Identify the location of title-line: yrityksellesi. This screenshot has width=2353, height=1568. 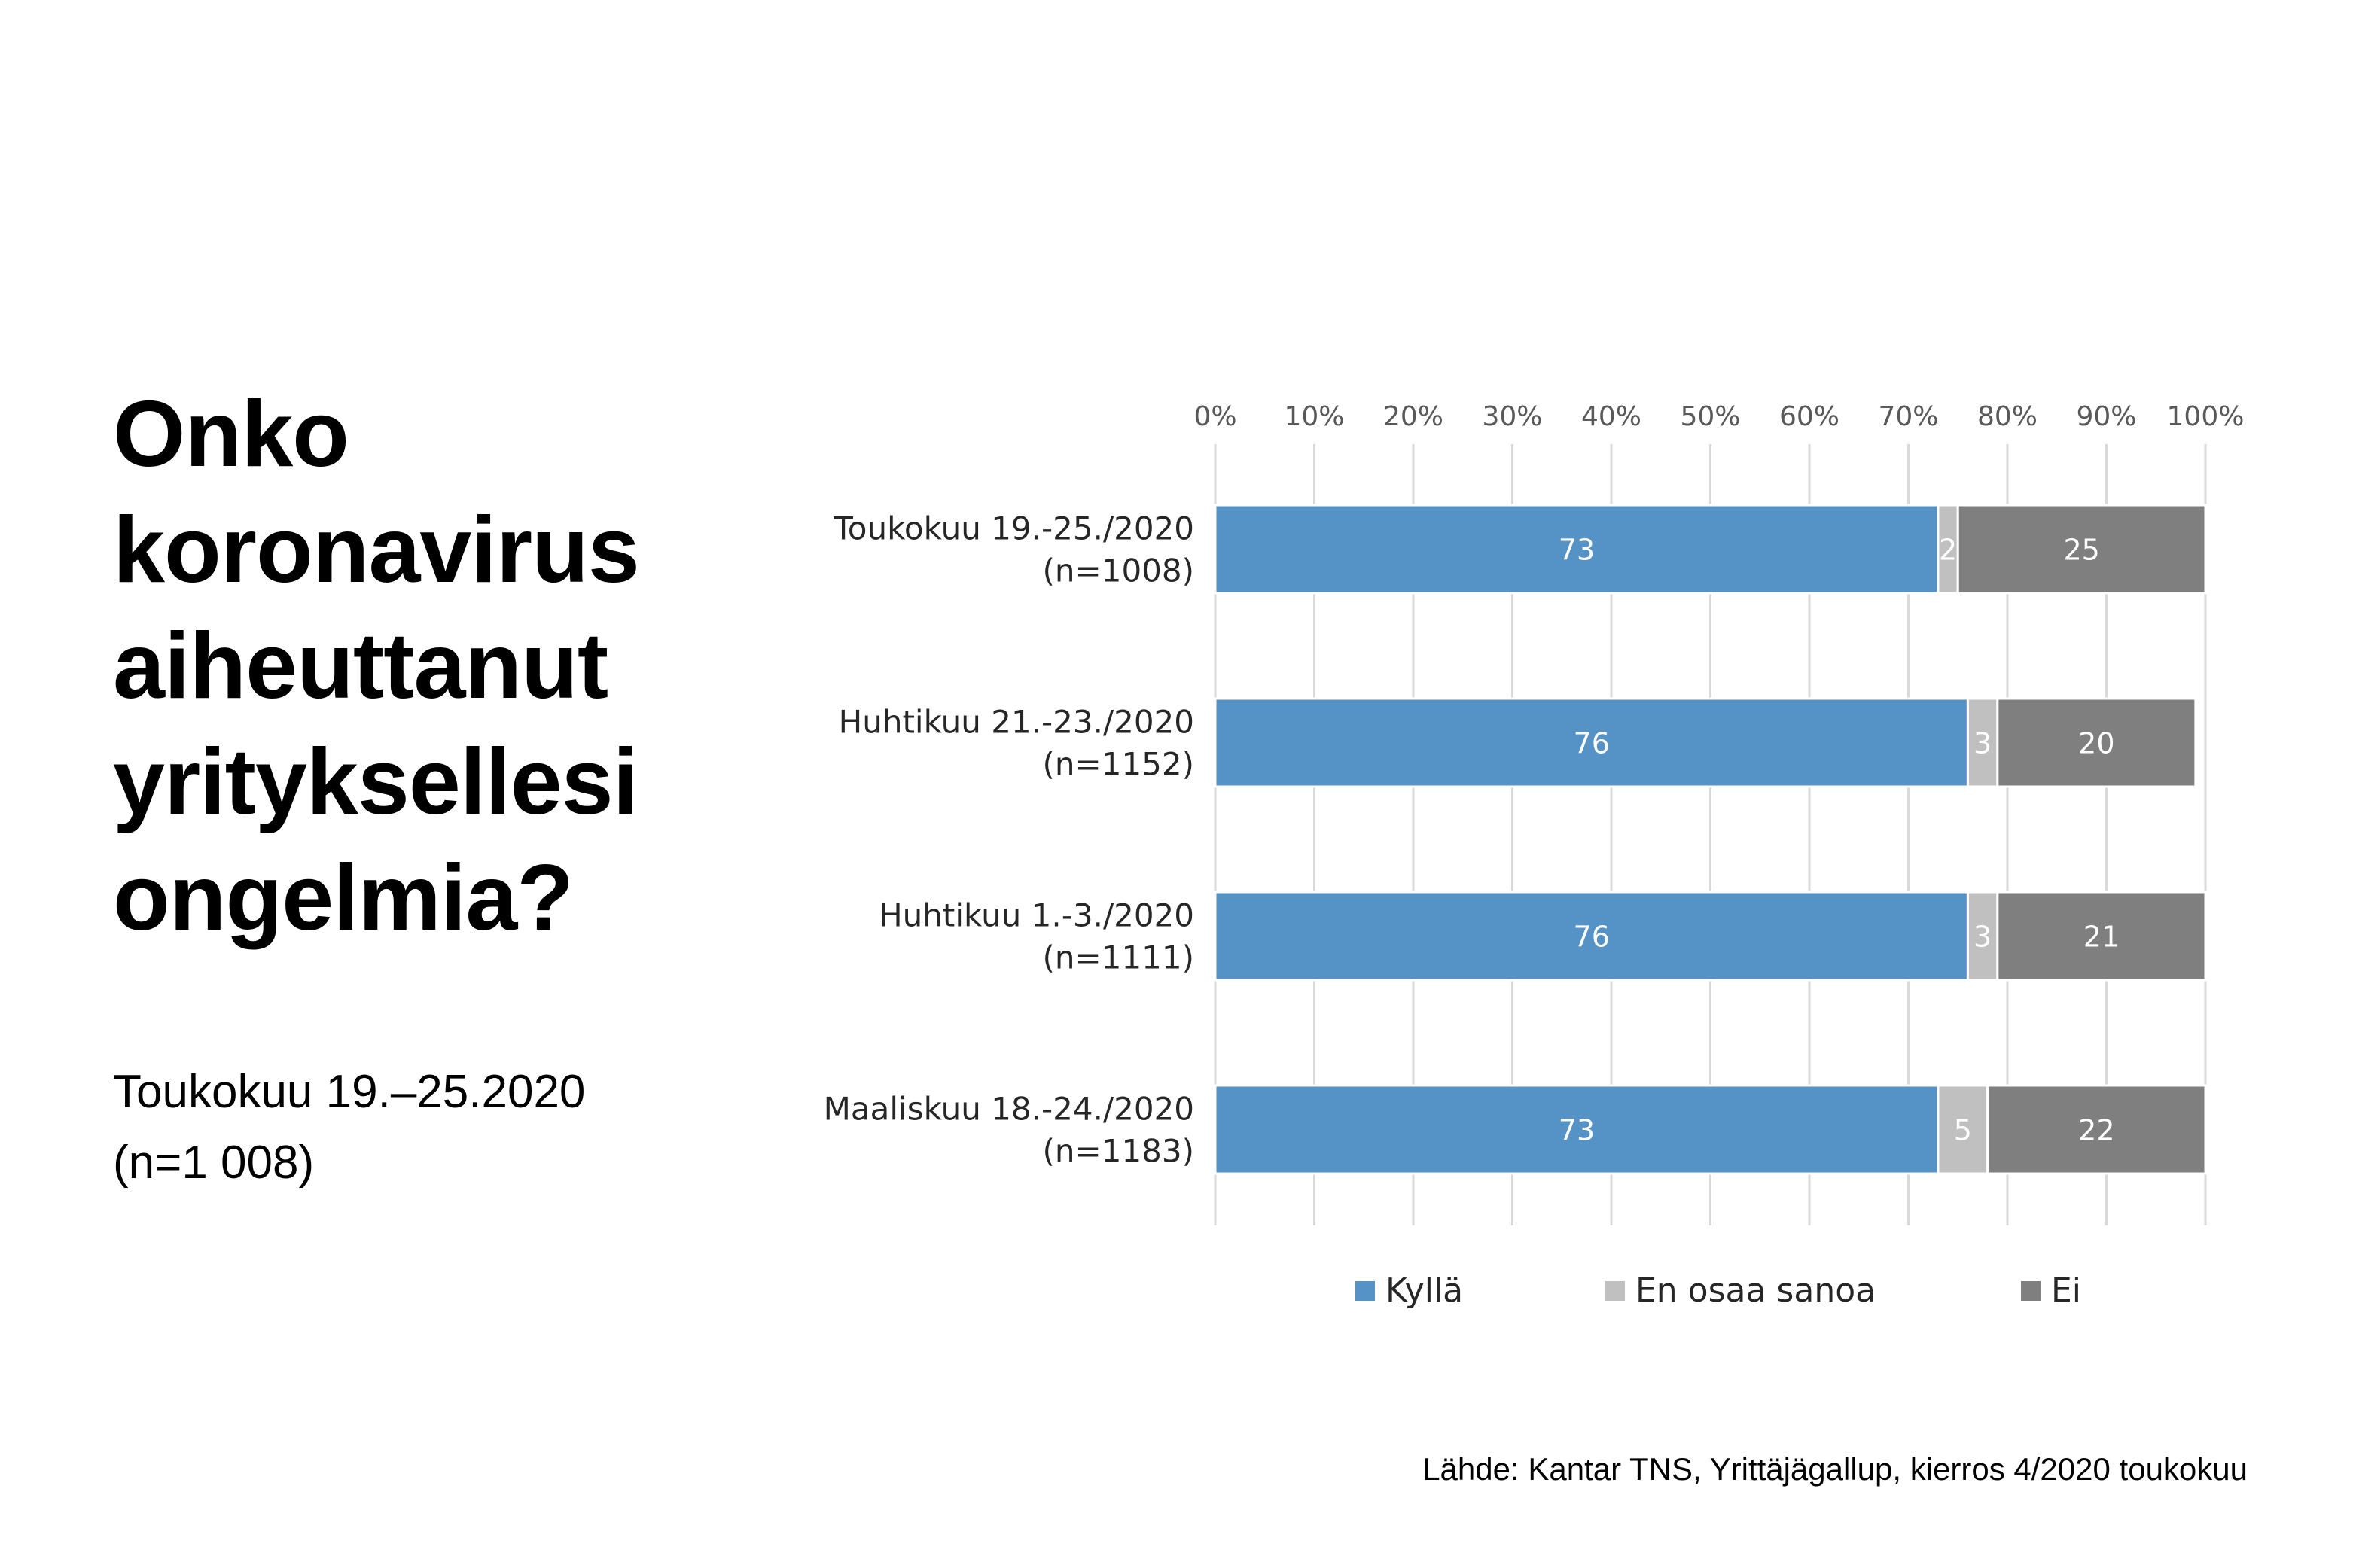
(376, 782).